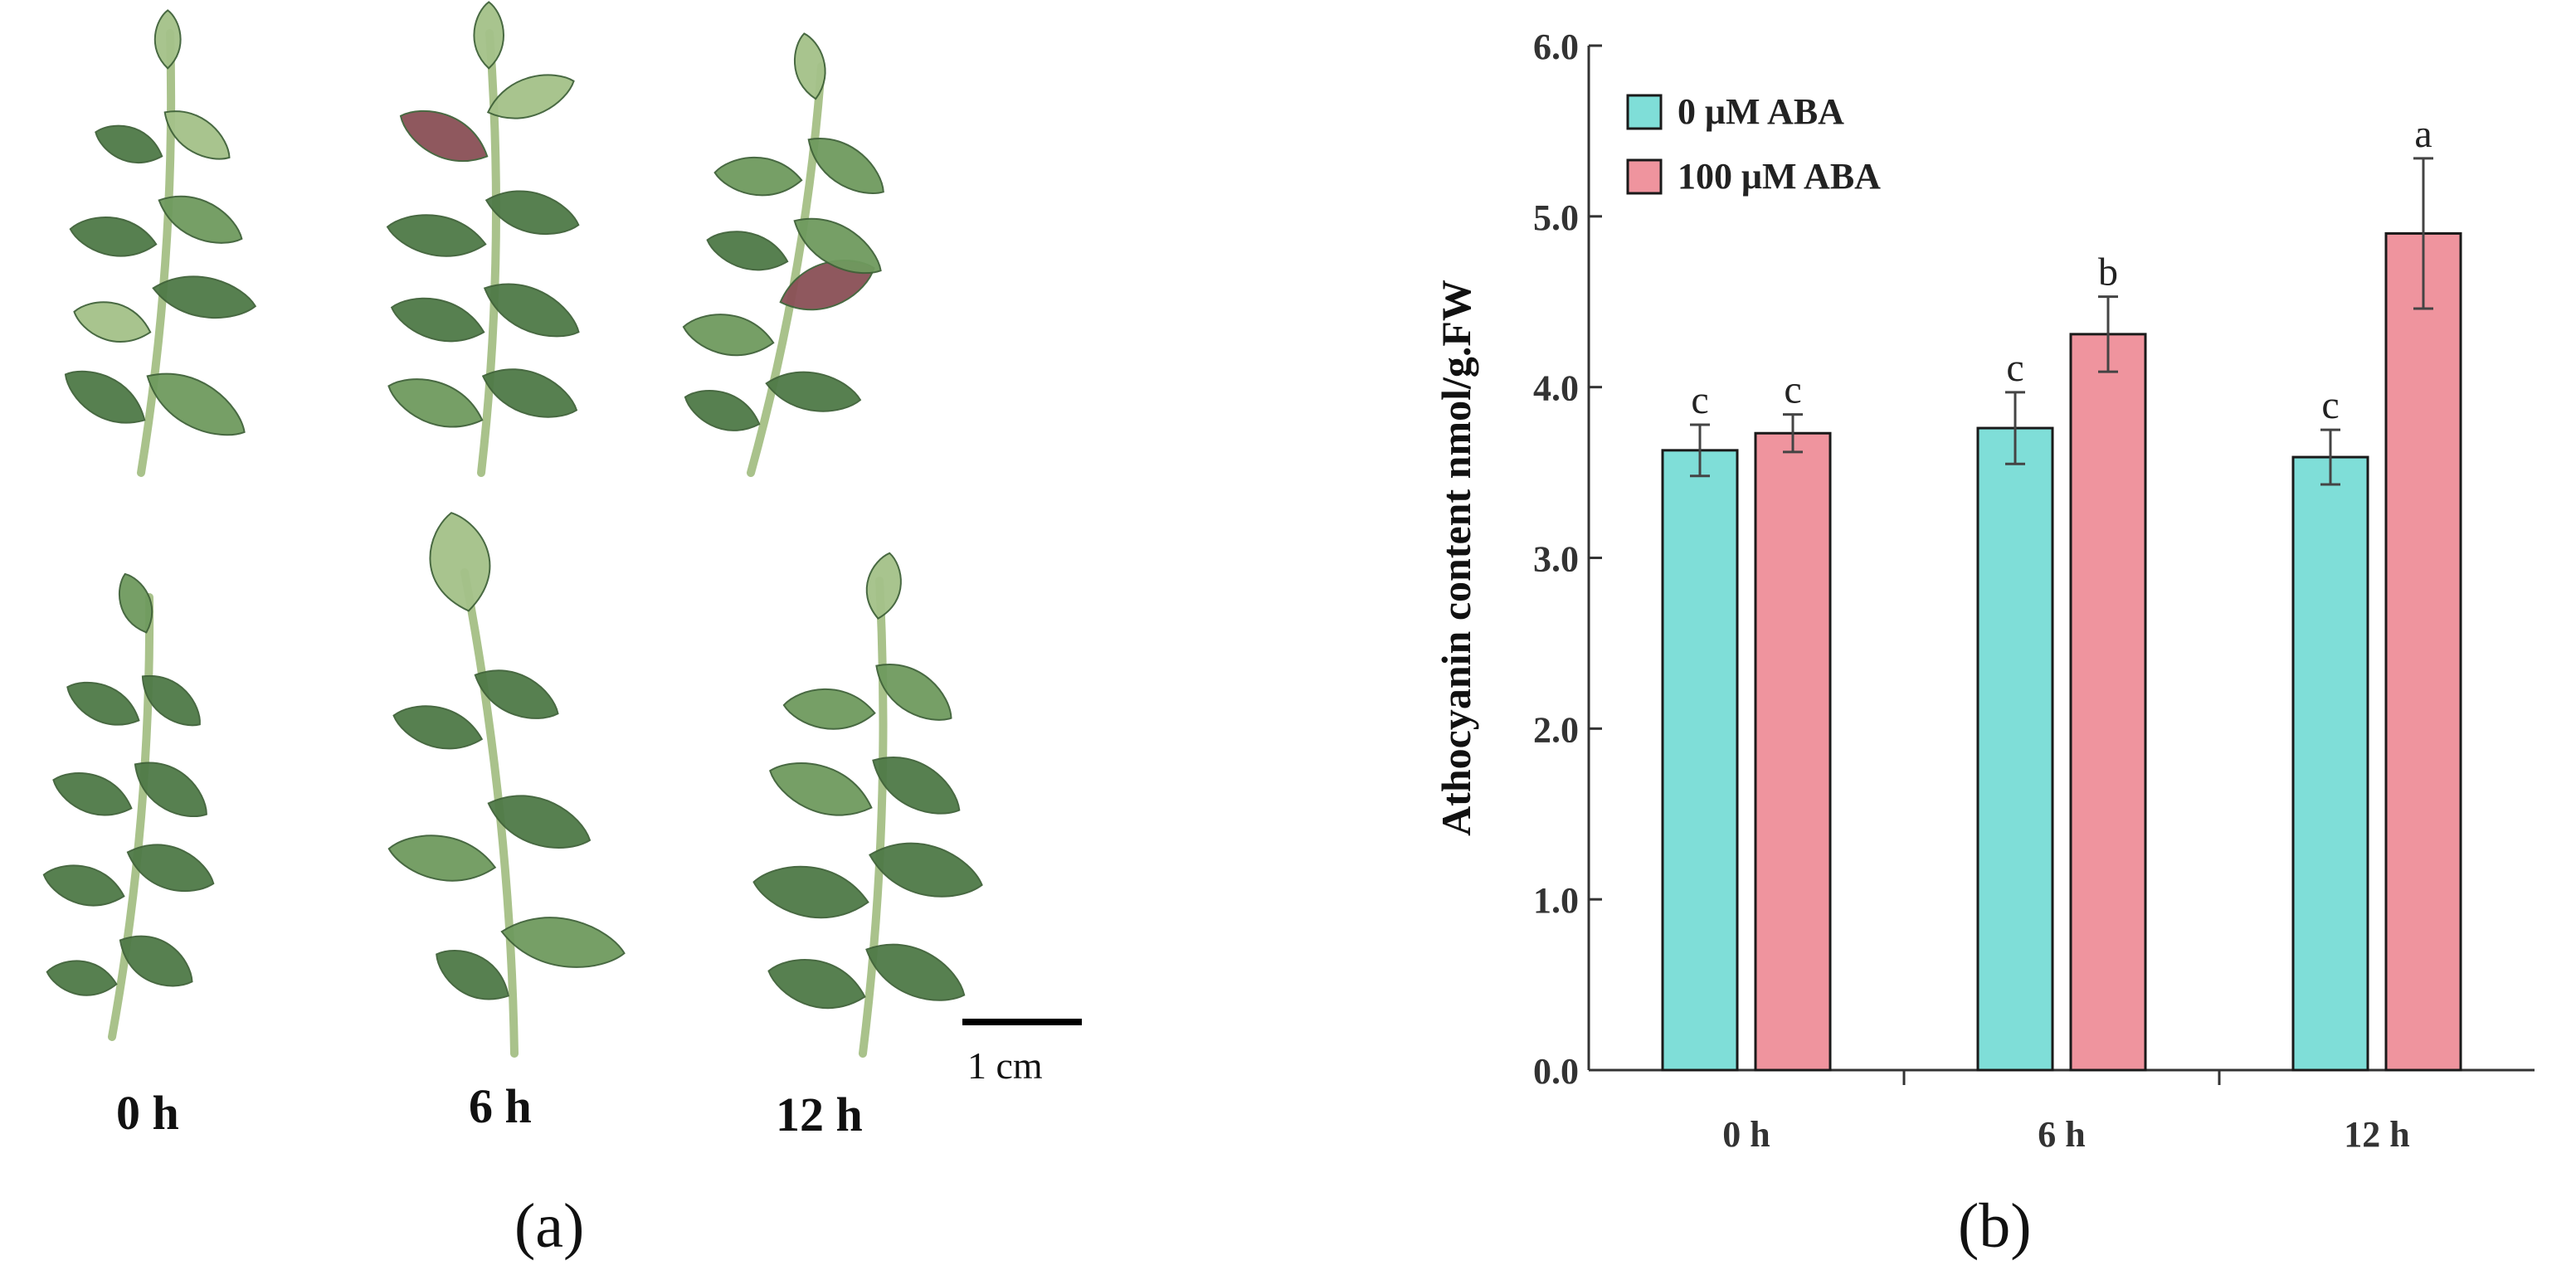 This screenshot has height=1275, width=2576. What do you see at coordinates (500, 1106) in the screenshot?
I see `time-label-6h: 6 h` at bounding box center [500, 1106].